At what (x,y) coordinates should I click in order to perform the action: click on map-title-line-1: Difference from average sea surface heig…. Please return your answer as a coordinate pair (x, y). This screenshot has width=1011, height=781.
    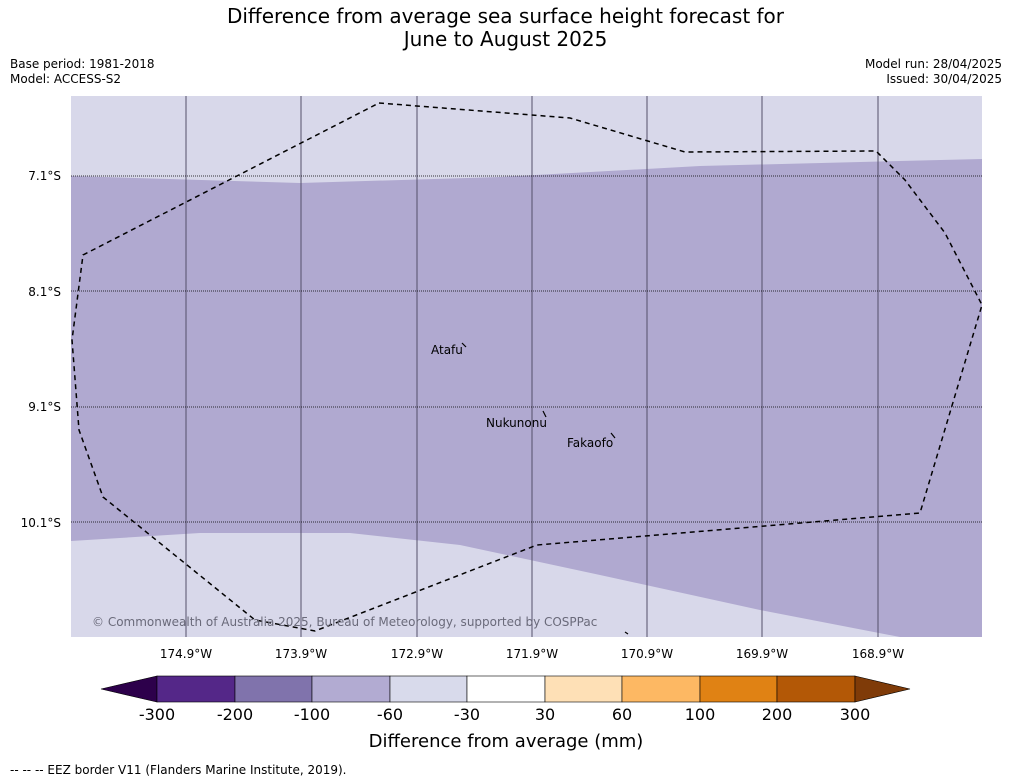
    Looking at the image, I should click on (505, 16).